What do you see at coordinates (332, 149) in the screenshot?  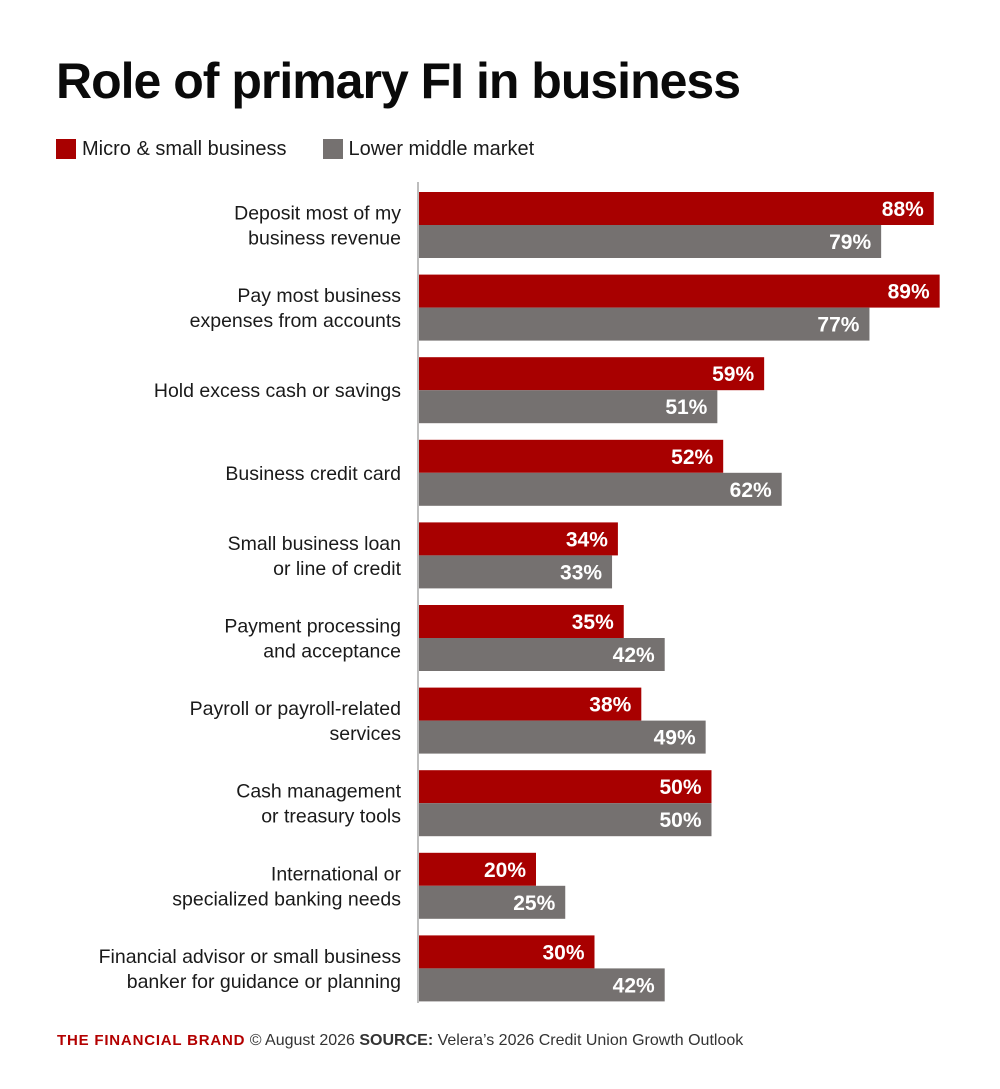 I see `legend-swatch-lower-middle-market` at bounding box center [332, 149].